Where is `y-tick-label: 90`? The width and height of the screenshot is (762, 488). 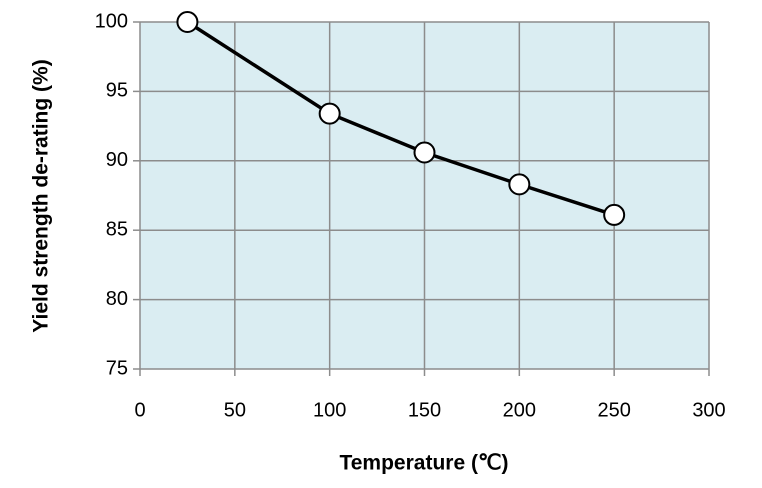 y-tick-label: 90 is located at coordinates (117, 160).